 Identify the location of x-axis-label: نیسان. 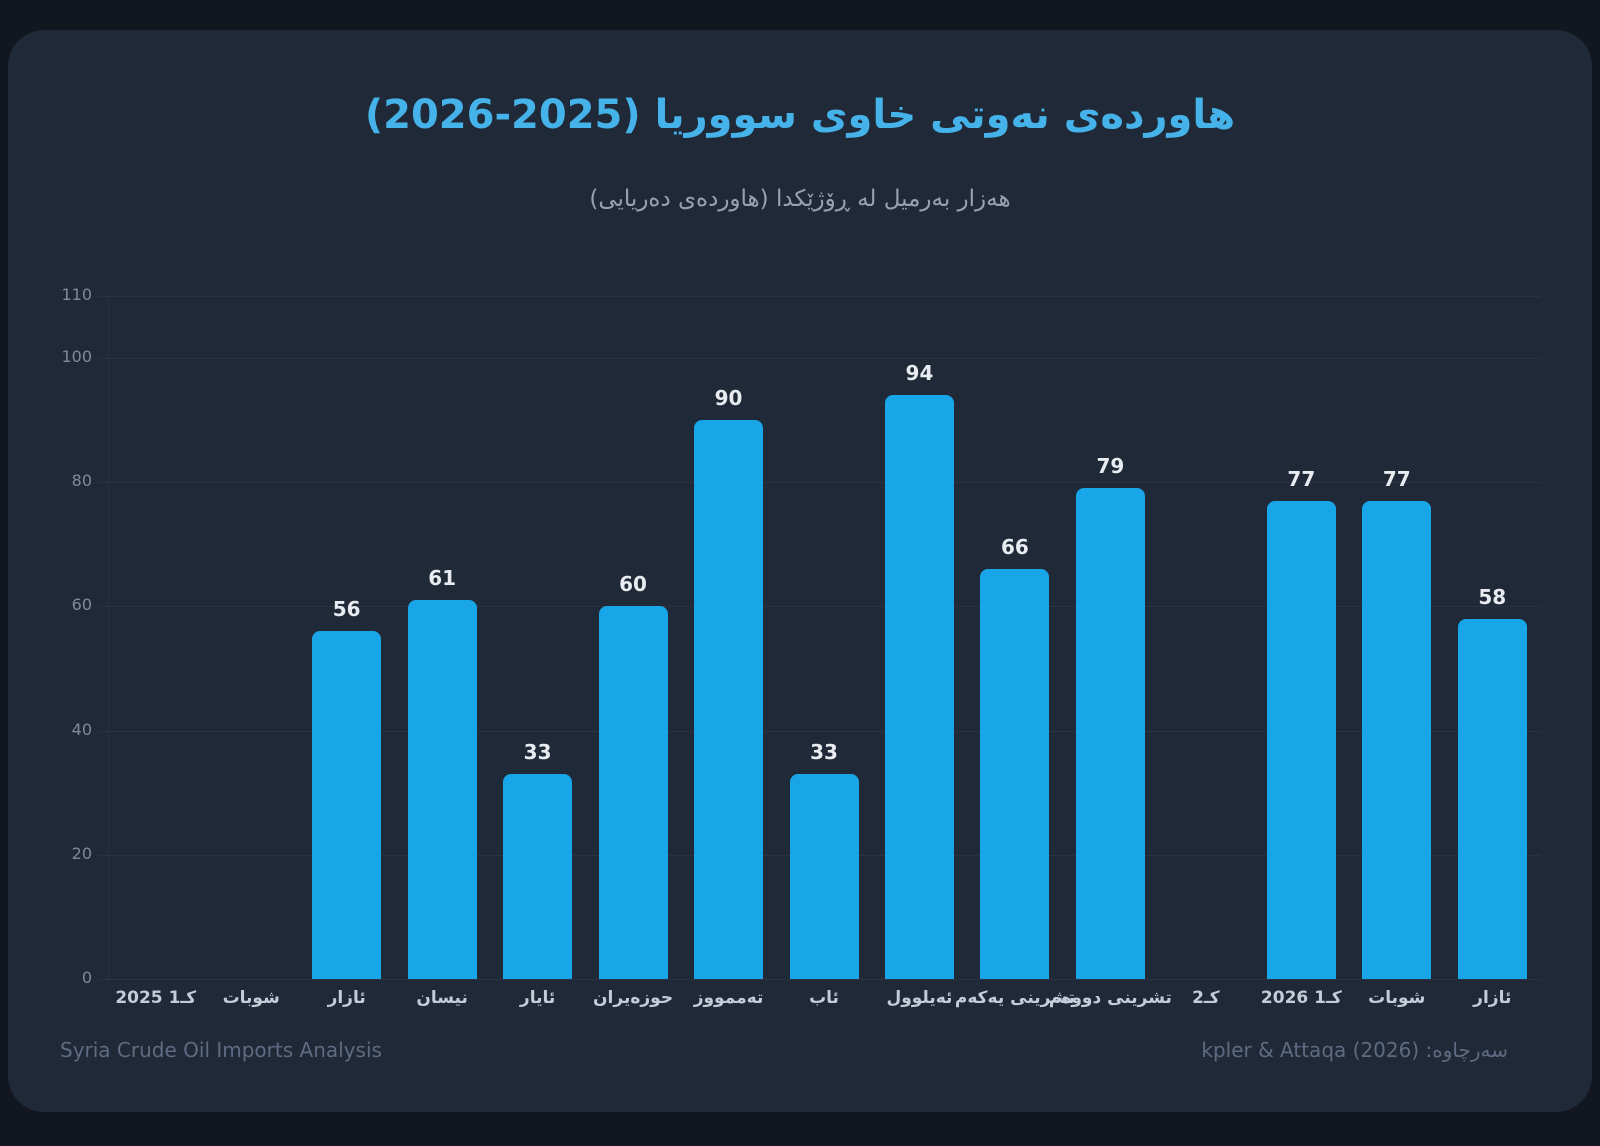
(442, 998).